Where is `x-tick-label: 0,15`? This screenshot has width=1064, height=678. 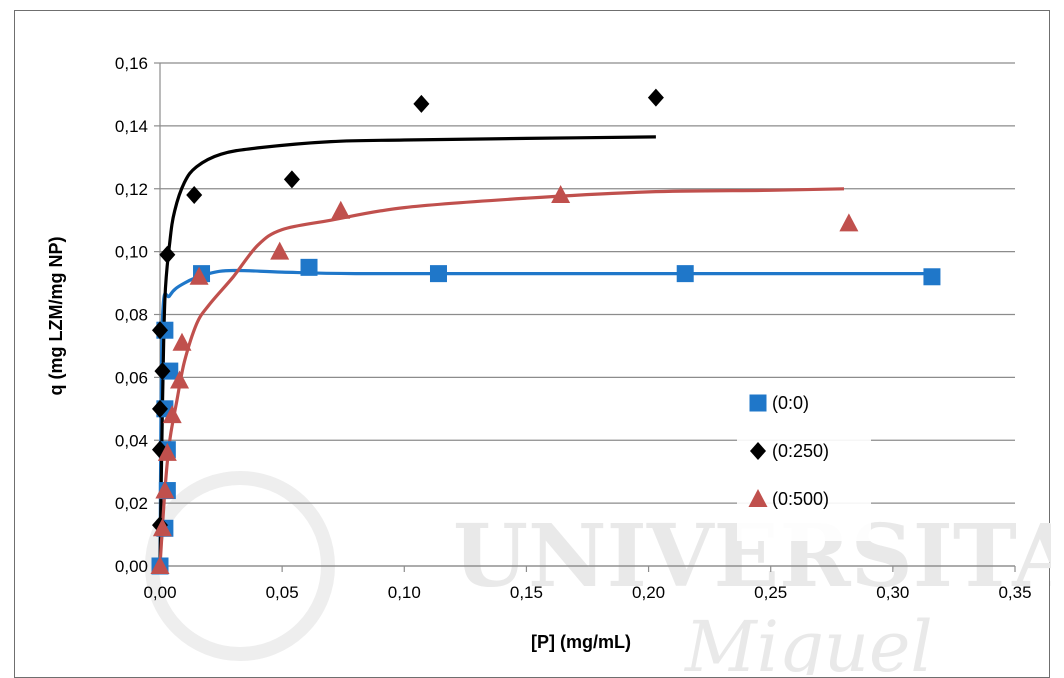 x-tick-label: 0,15 is located at coordinates (526, 592).